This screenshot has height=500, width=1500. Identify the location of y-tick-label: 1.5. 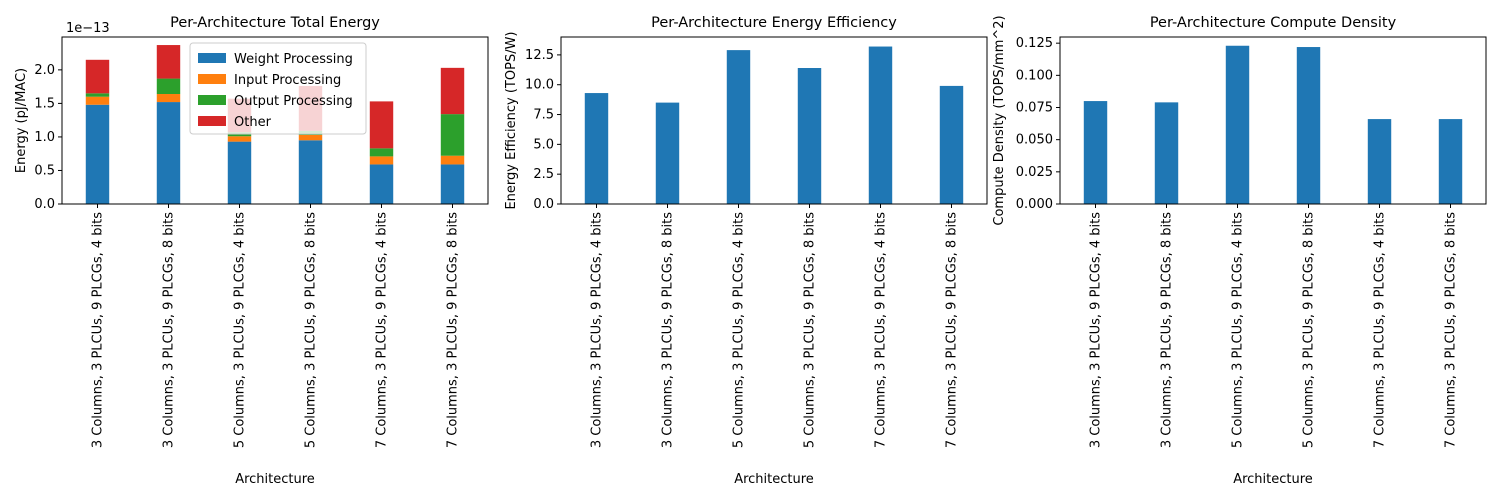
(44, 103).